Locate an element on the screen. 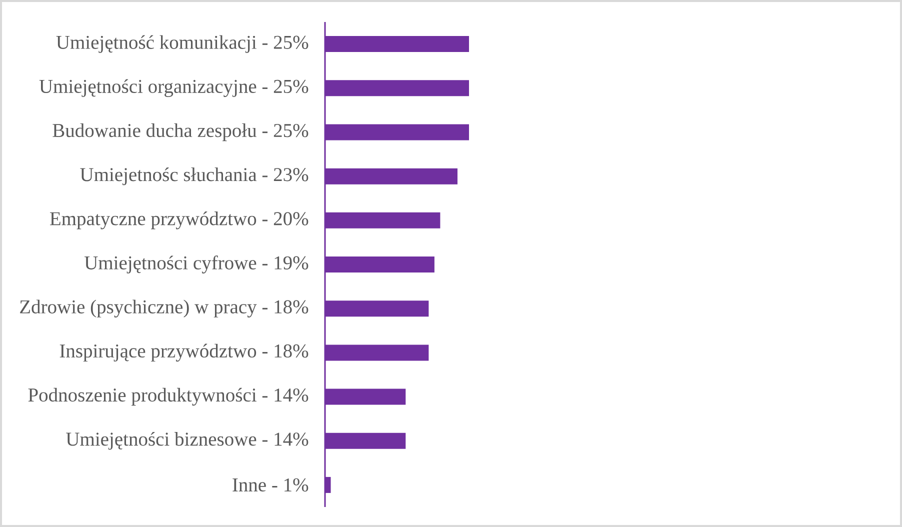 The image size is (902, 527). y-tick-label: Empatyczne przywództwo - 20% is located at coordinates (179, 221).